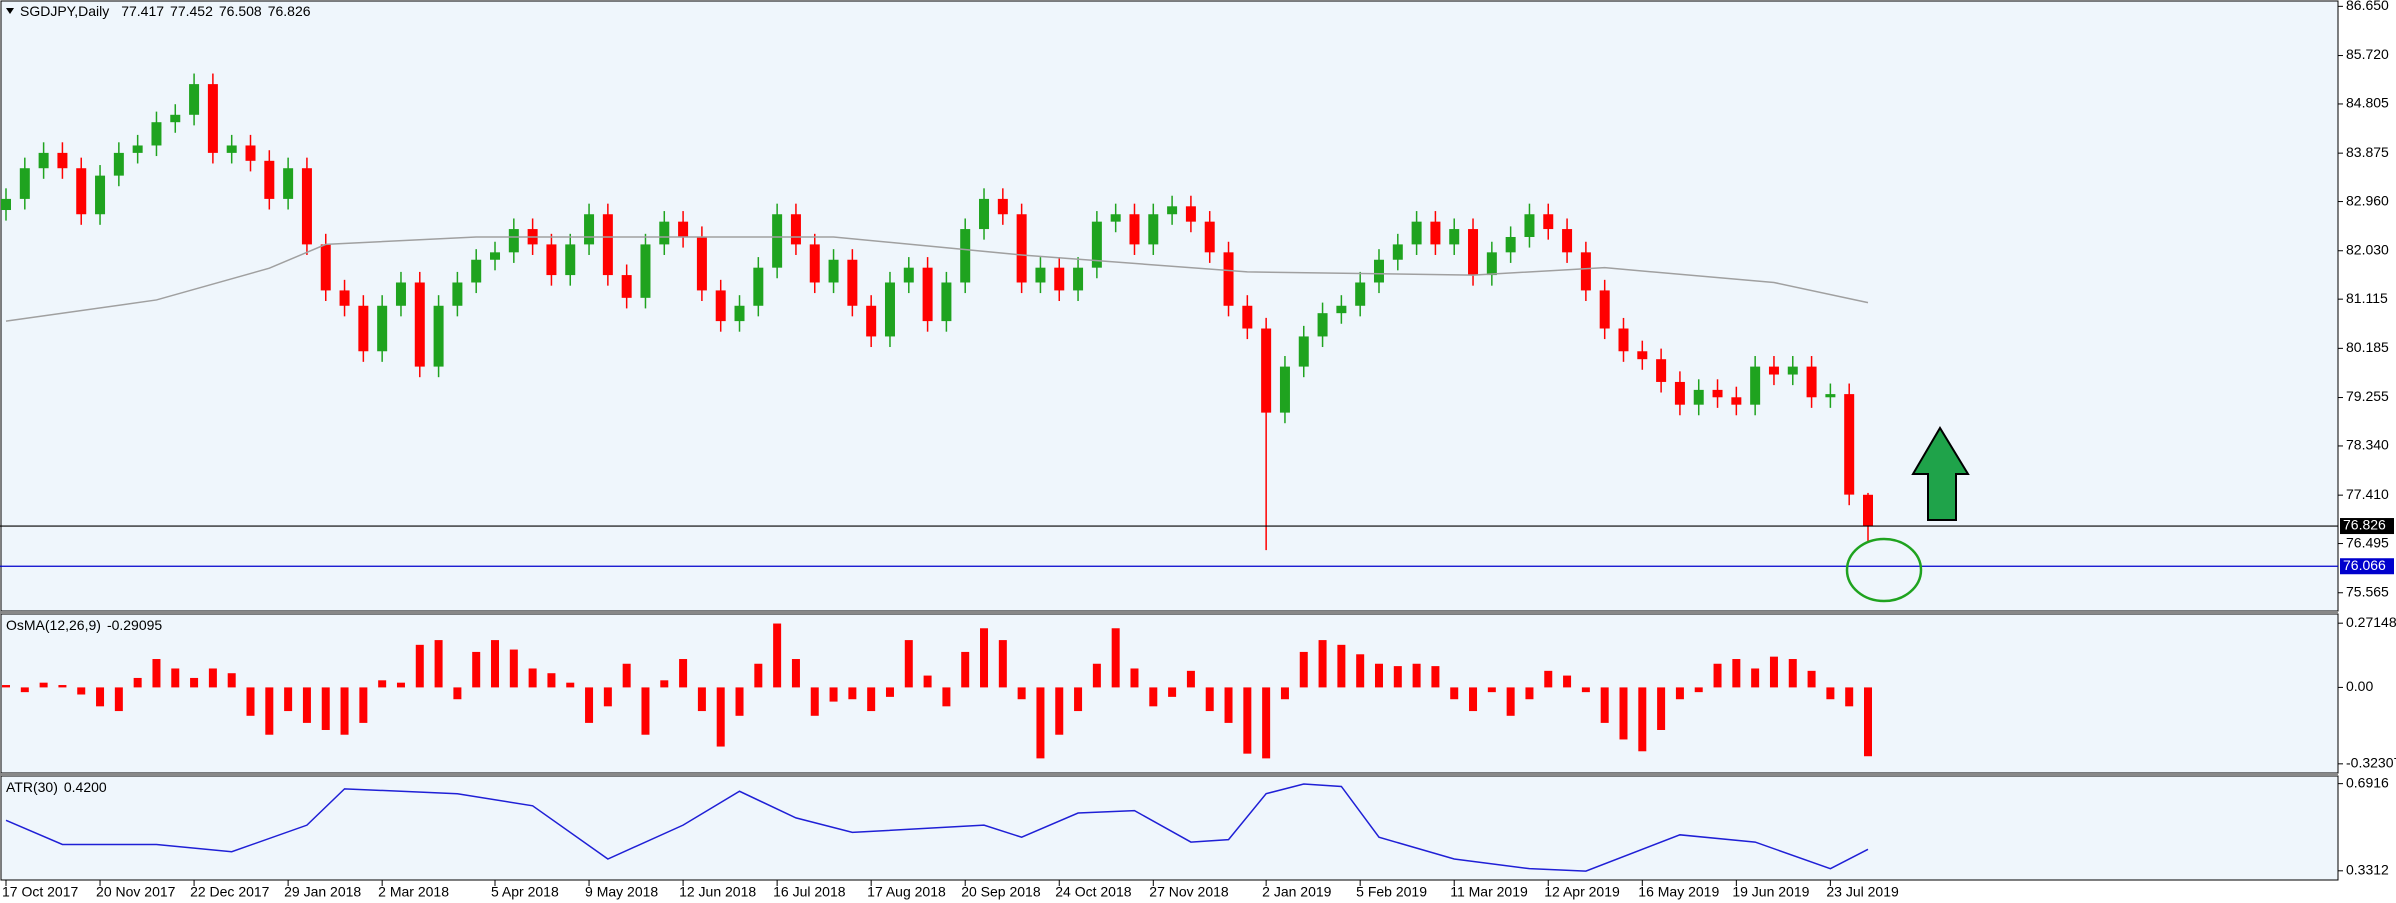  What do you see at coordinates (322, 892) in the screenshot?
I see `x-tick-label: 29 Jan 2018` at bounding box center [322, 892].